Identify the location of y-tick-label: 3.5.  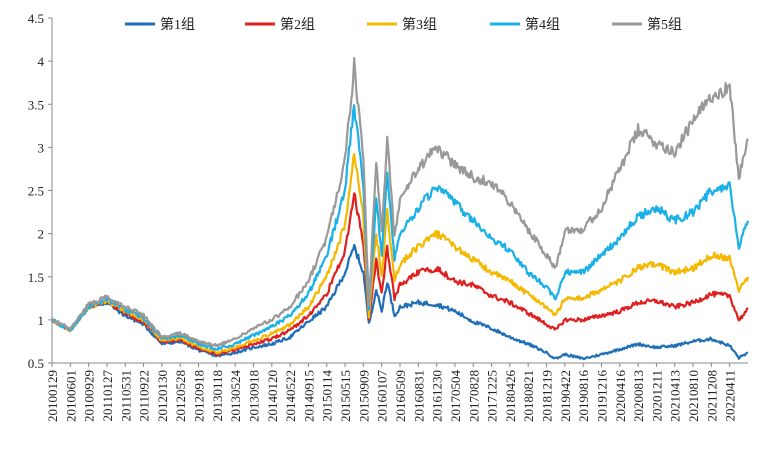
(36, 104).